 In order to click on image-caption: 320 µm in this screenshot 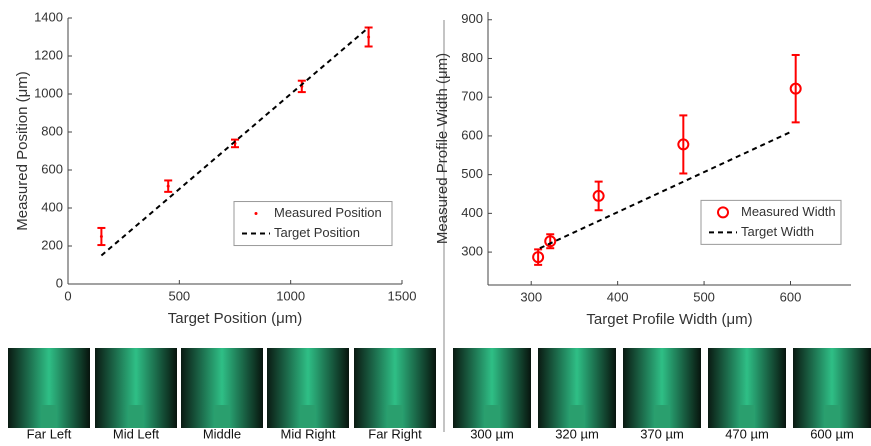, I will do `click(577, 433)`.